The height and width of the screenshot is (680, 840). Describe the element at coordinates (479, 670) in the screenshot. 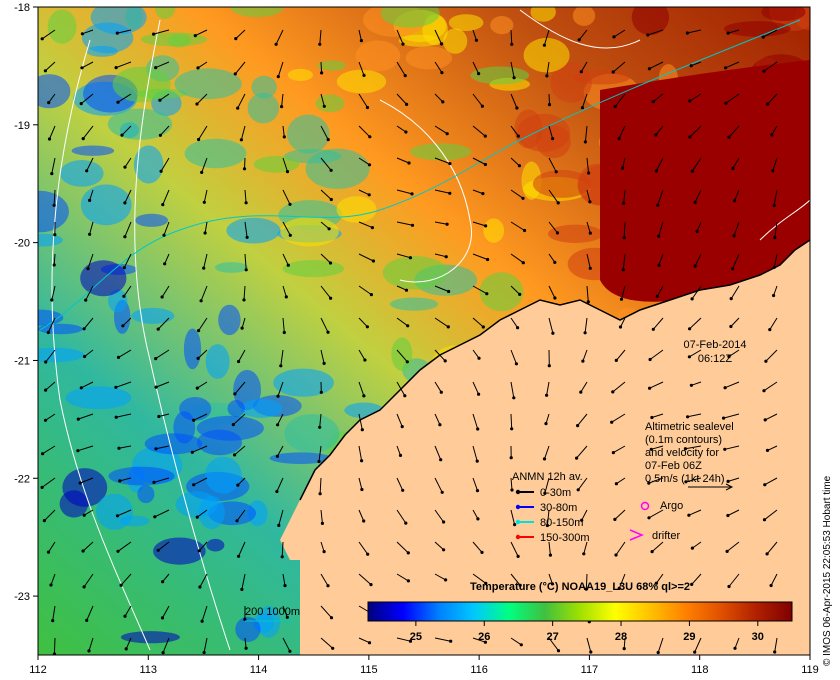

I see `lon-tick-label: 116` at that location.